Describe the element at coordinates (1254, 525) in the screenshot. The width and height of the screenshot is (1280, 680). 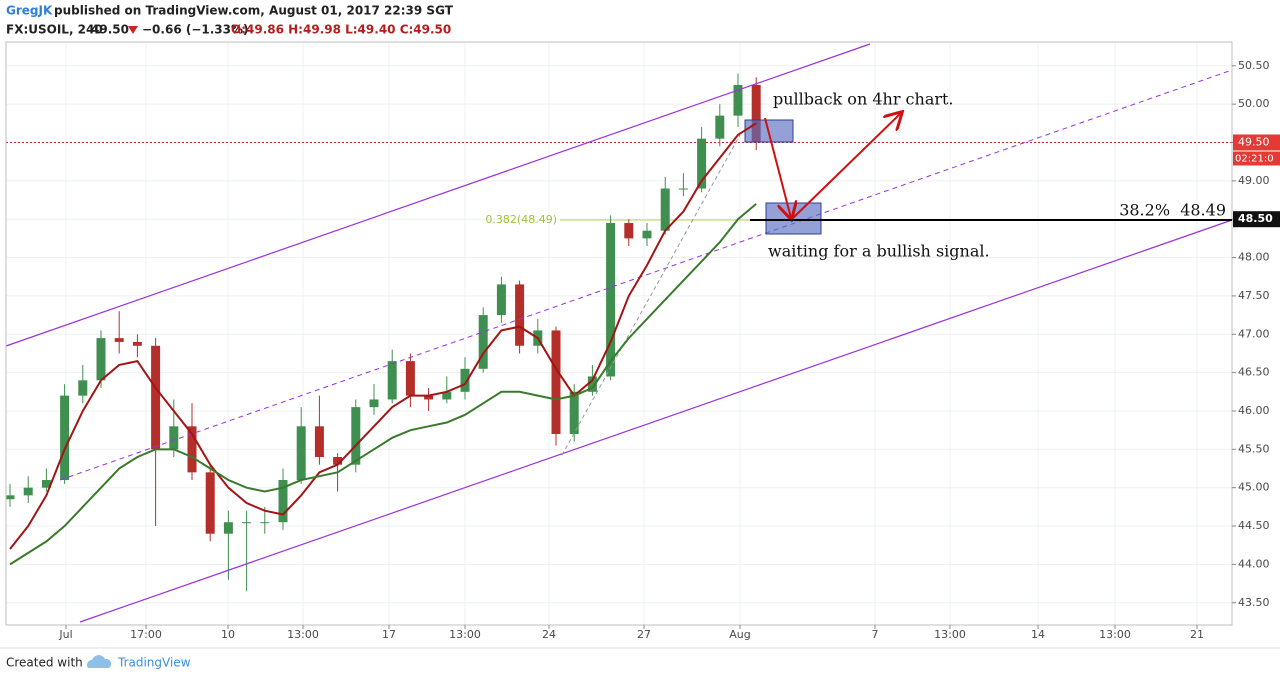
I see `y-tick-label: 44.50` at that location.